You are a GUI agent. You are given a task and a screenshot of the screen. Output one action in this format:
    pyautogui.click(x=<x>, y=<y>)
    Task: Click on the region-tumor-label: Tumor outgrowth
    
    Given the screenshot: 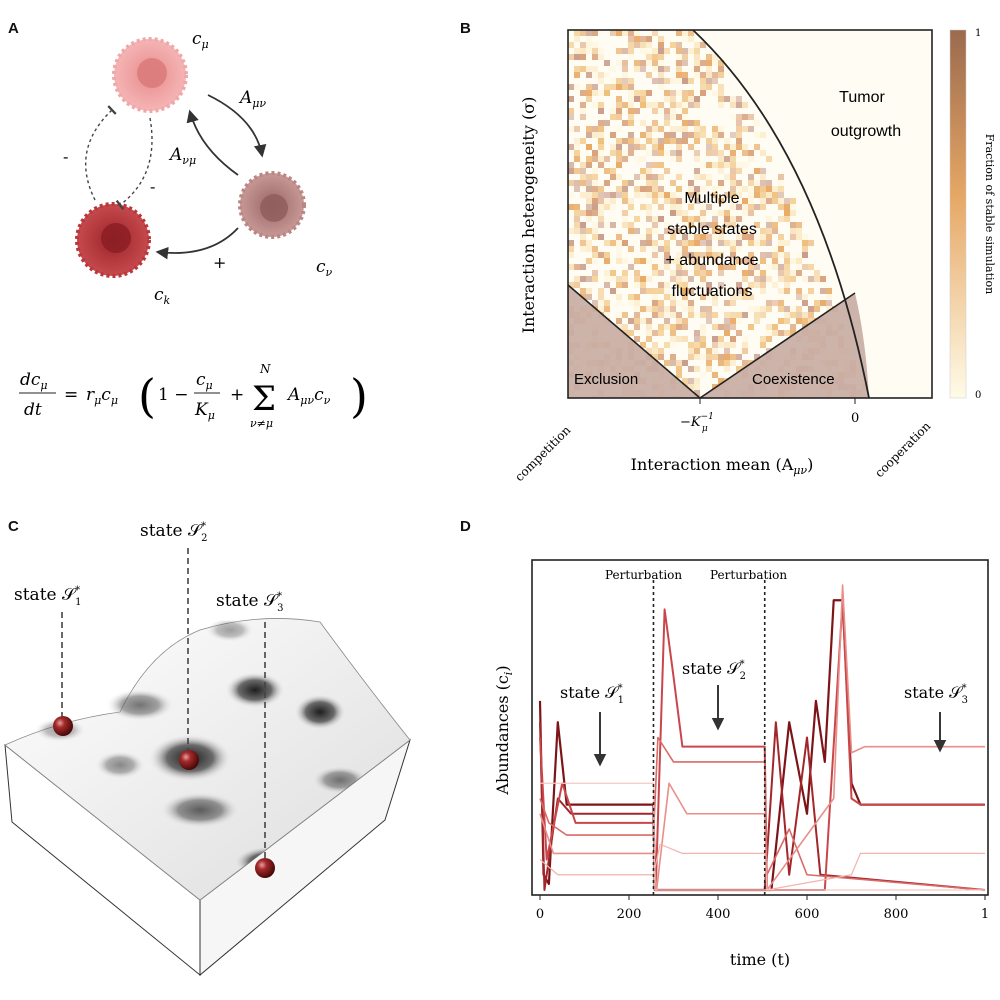 What is the action you would take?
    pyautogui.click(x=866, y=114)
    